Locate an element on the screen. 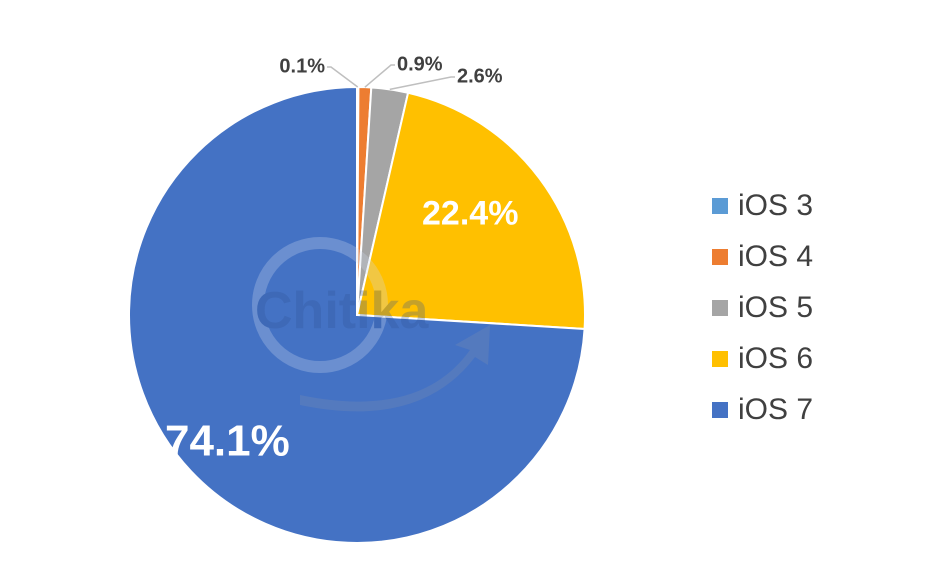 This screenshot has height=584, width=949. legend-label: iOS 5 is located at coordinates (776, 307).